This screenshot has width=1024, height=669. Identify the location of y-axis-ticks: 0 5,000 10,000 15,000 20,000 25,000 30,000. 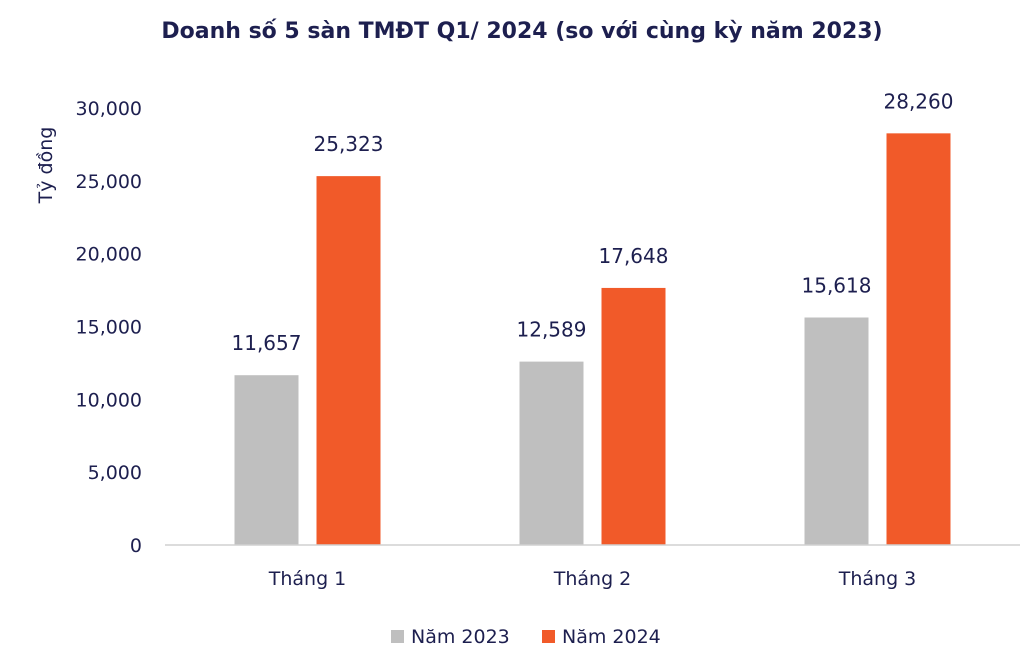
(109, 327).